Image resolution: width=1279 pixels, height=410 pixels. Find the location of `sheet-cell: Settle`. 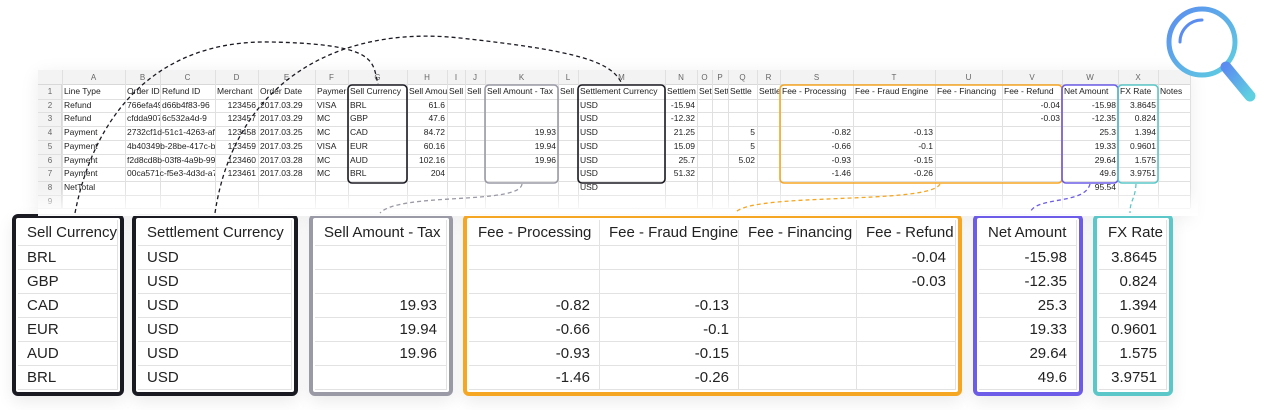

sheet-cell: Settle is located at coordinates (769, 91).